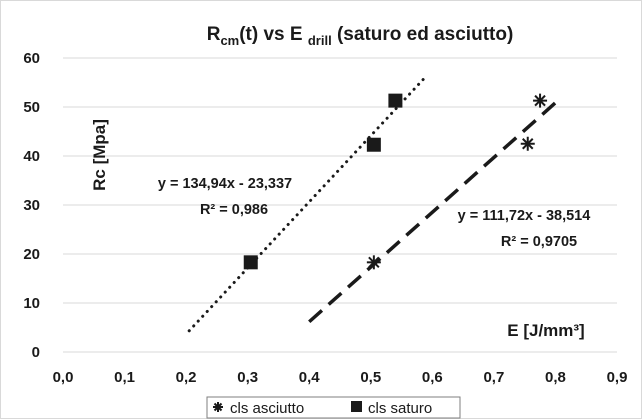 The image size is (642, 419). I want to click on x-tick-label: 0,5, so click(370, 377).